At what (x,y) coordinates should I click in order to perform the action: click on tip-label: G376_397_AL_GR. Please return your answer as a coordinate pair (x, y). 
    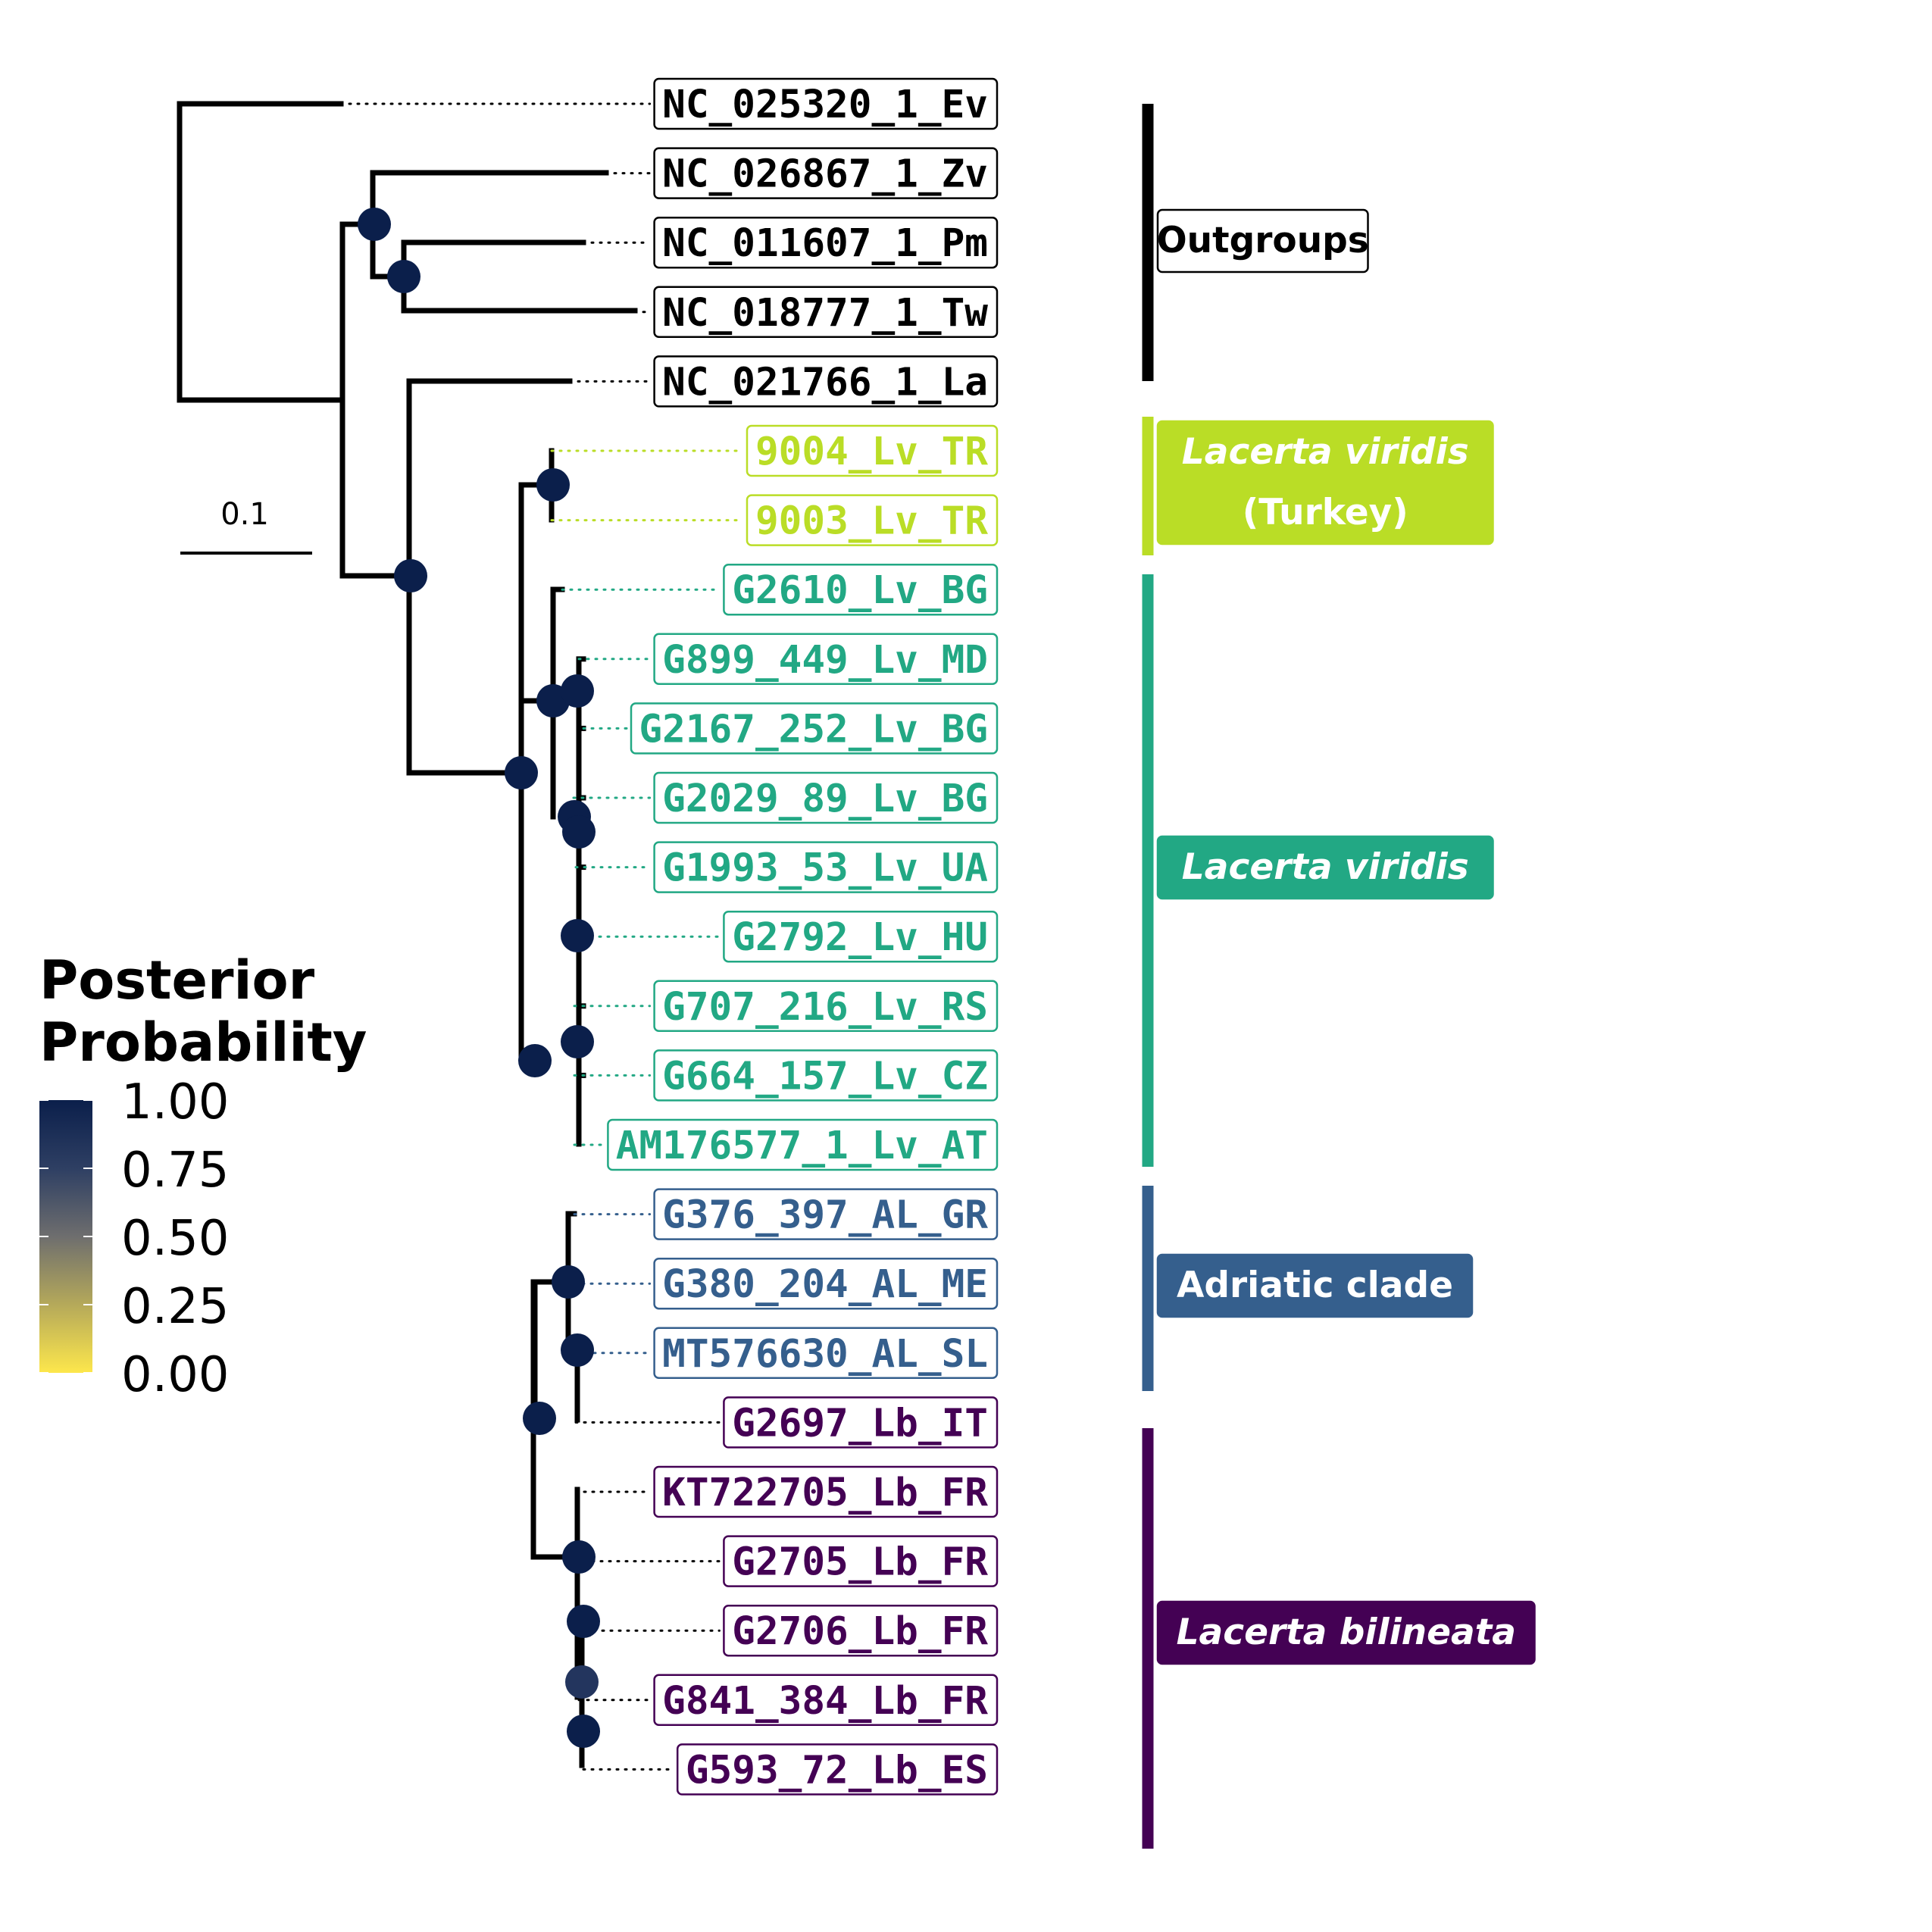
    Looking at the image, I should click on (825, 1215).